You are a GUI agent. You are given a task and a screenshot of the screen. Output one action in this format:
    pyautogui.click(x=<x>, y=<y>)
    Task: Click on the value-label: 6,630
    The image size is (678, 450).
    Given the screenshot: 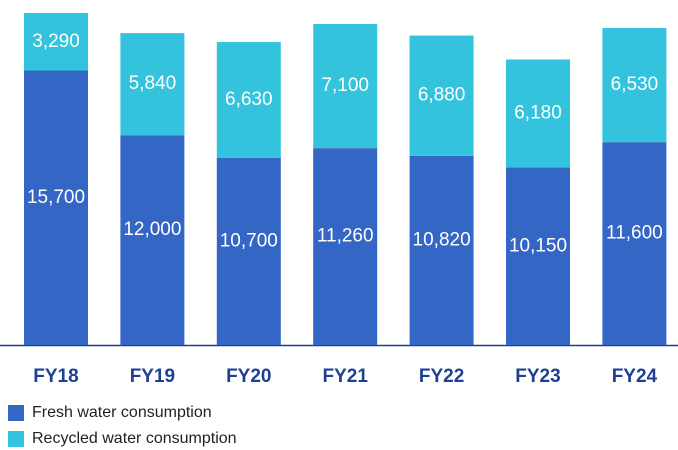 What is the action you would take?
    pyautogui.click(x=249, y=99)
    